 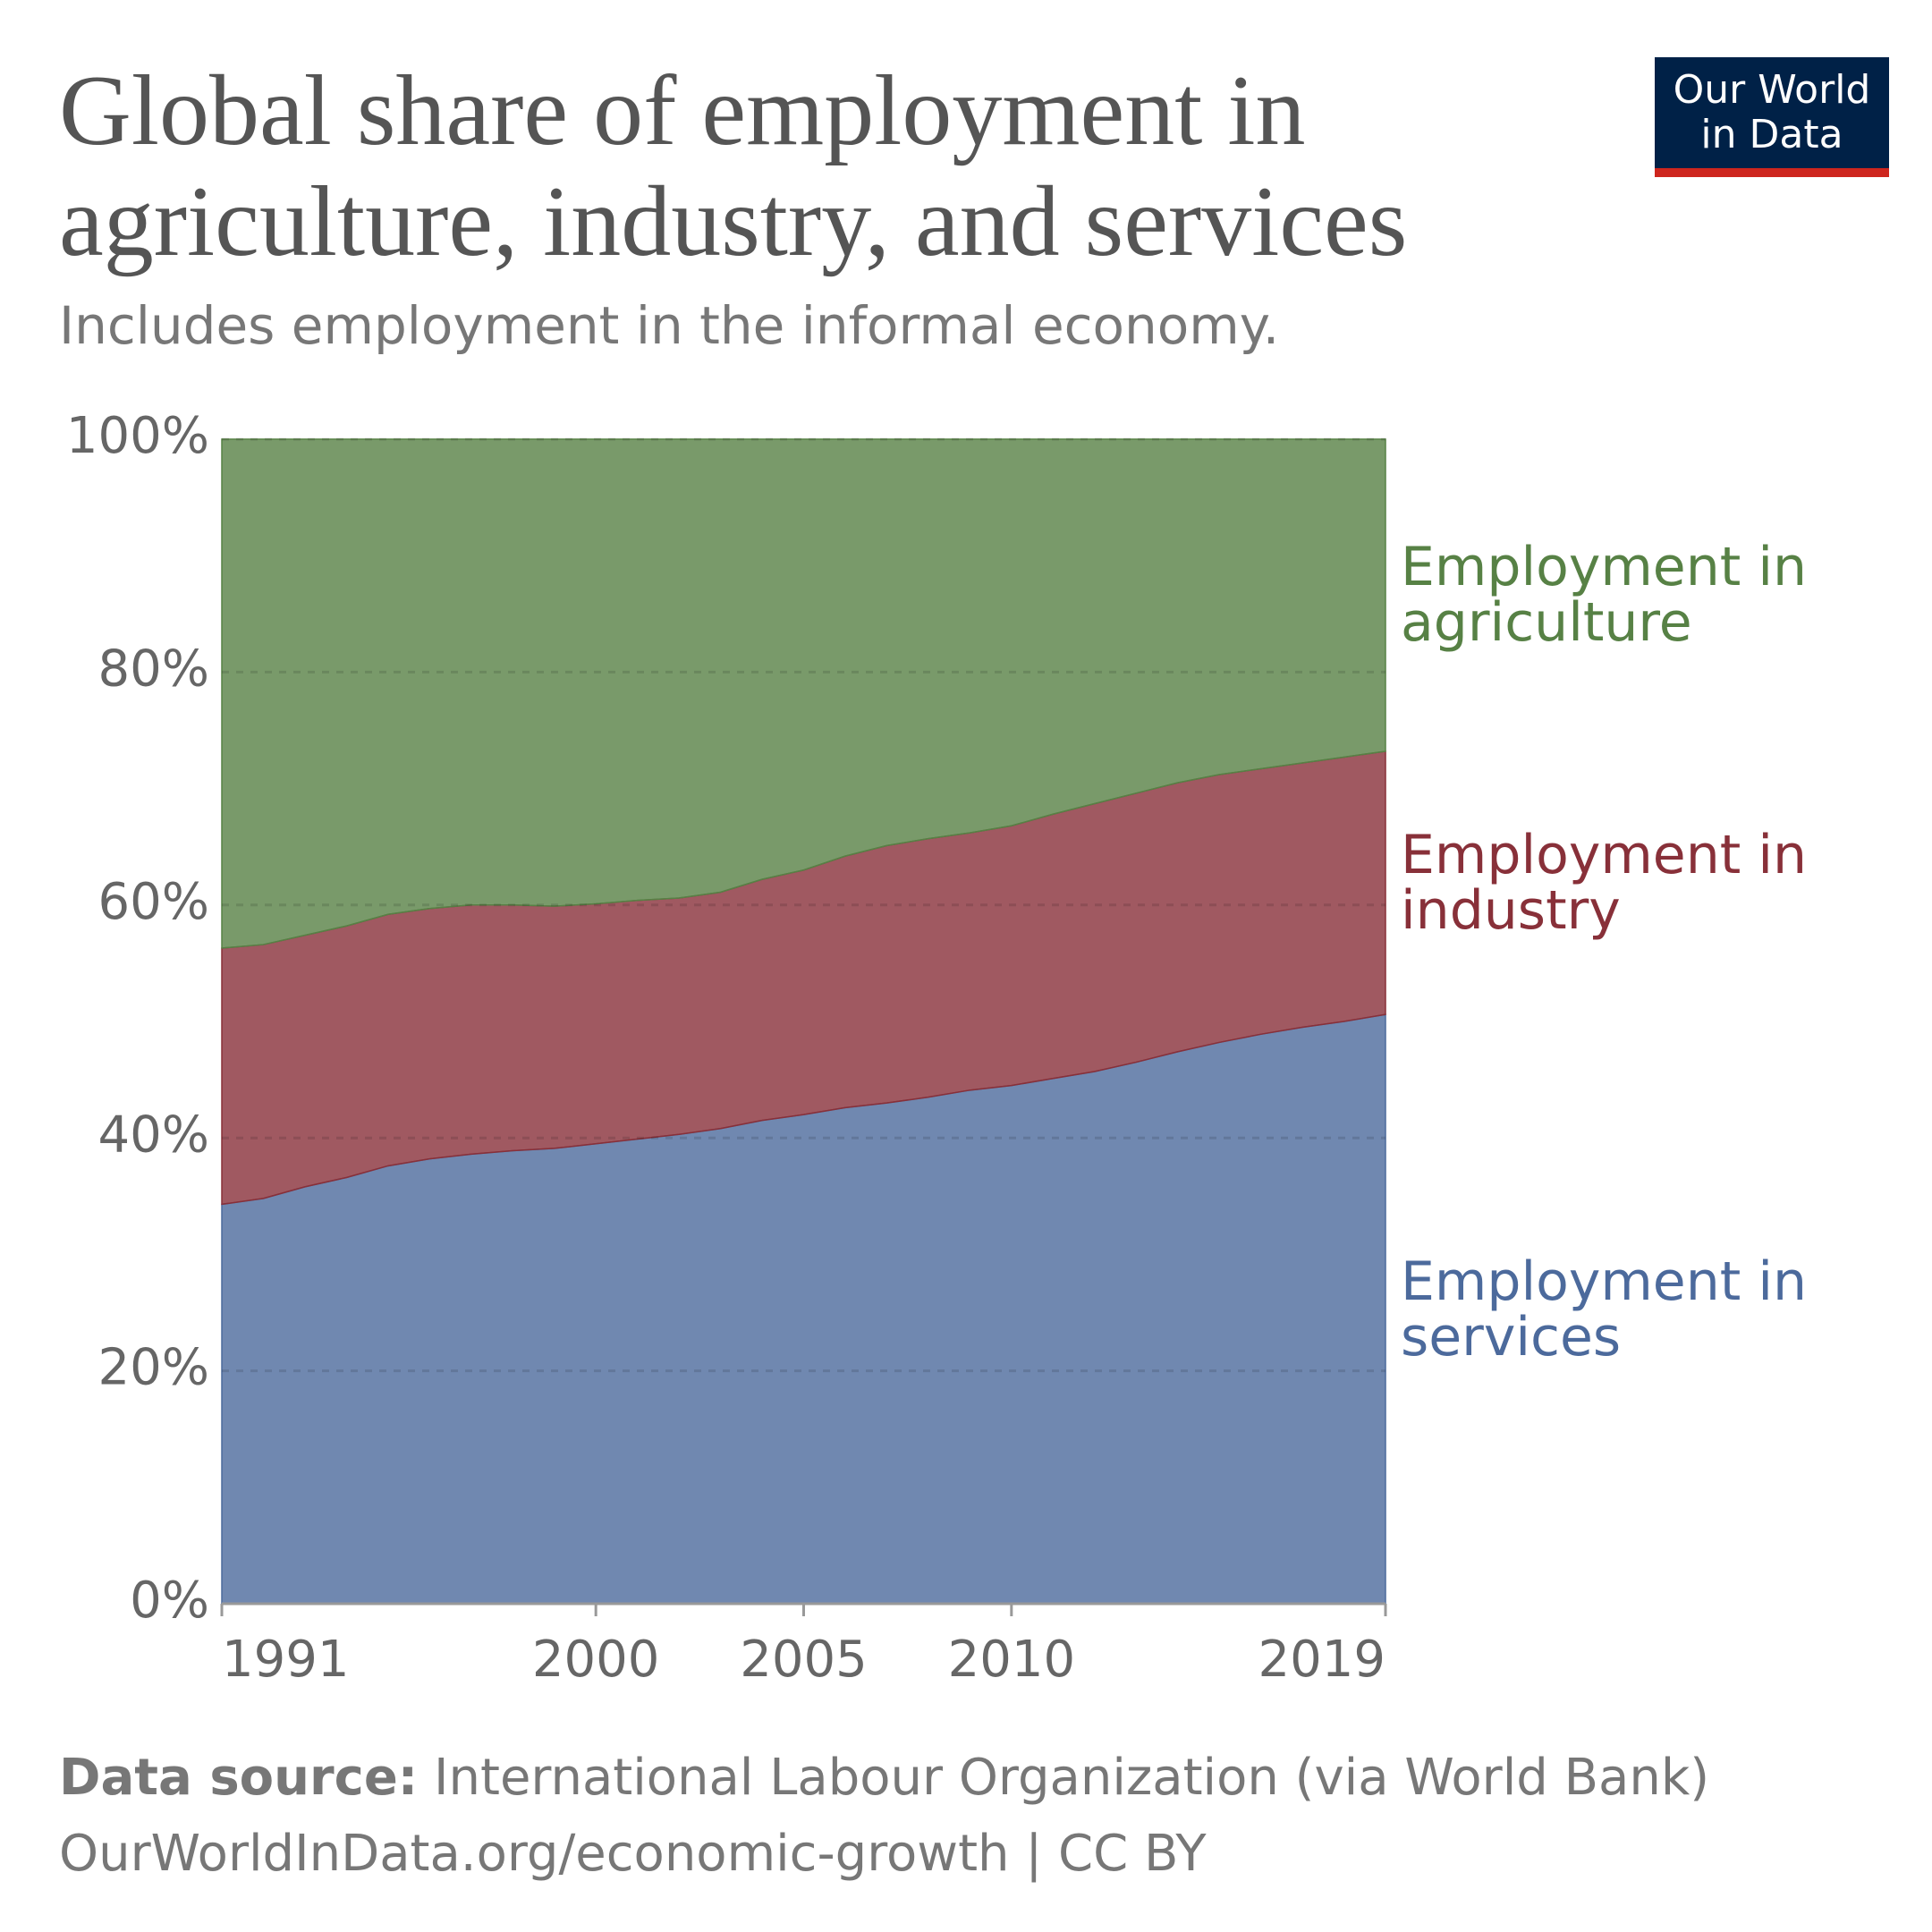 I want to click on x-tick-label: 2005, so click(x=804, y=1660).